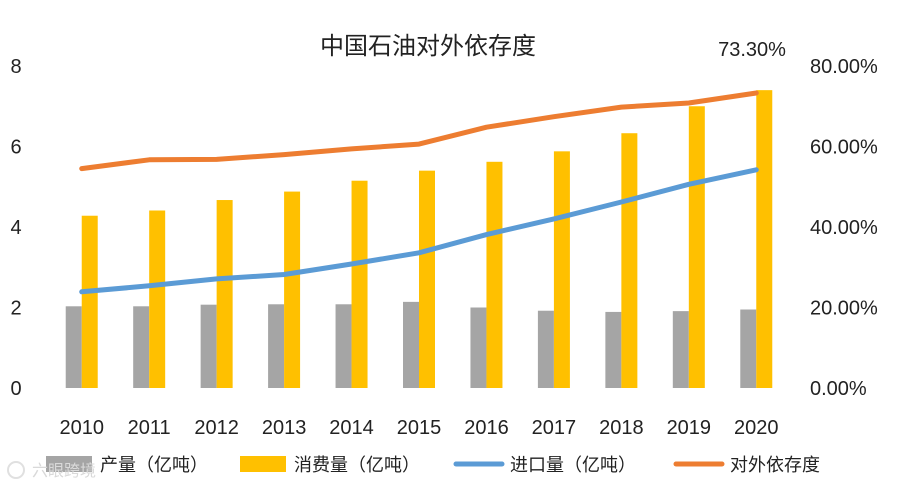 This screenshot has height=492, width=900. What do you see at coordinates (486, 428) in the screenshot?
I see `x-tick-label: 2016` at bounding box center [486, 428].